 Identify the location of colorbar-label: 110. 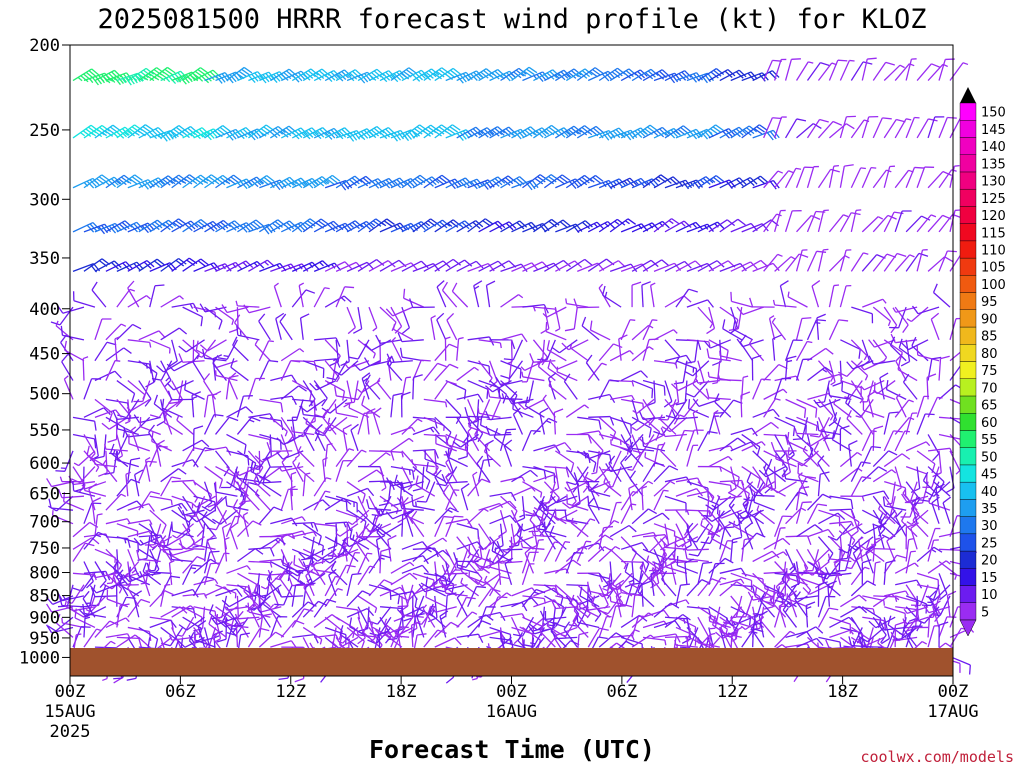
(993, 250).